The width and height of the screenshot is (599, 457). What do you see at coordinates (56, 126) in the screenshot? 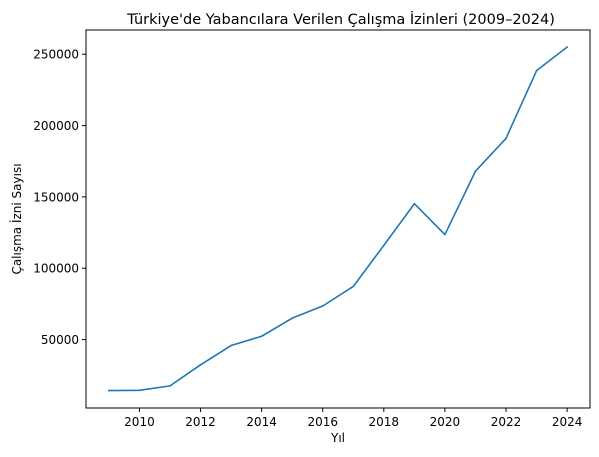
I see `y-tick-label: 200000` at bounding box center [56, 126].